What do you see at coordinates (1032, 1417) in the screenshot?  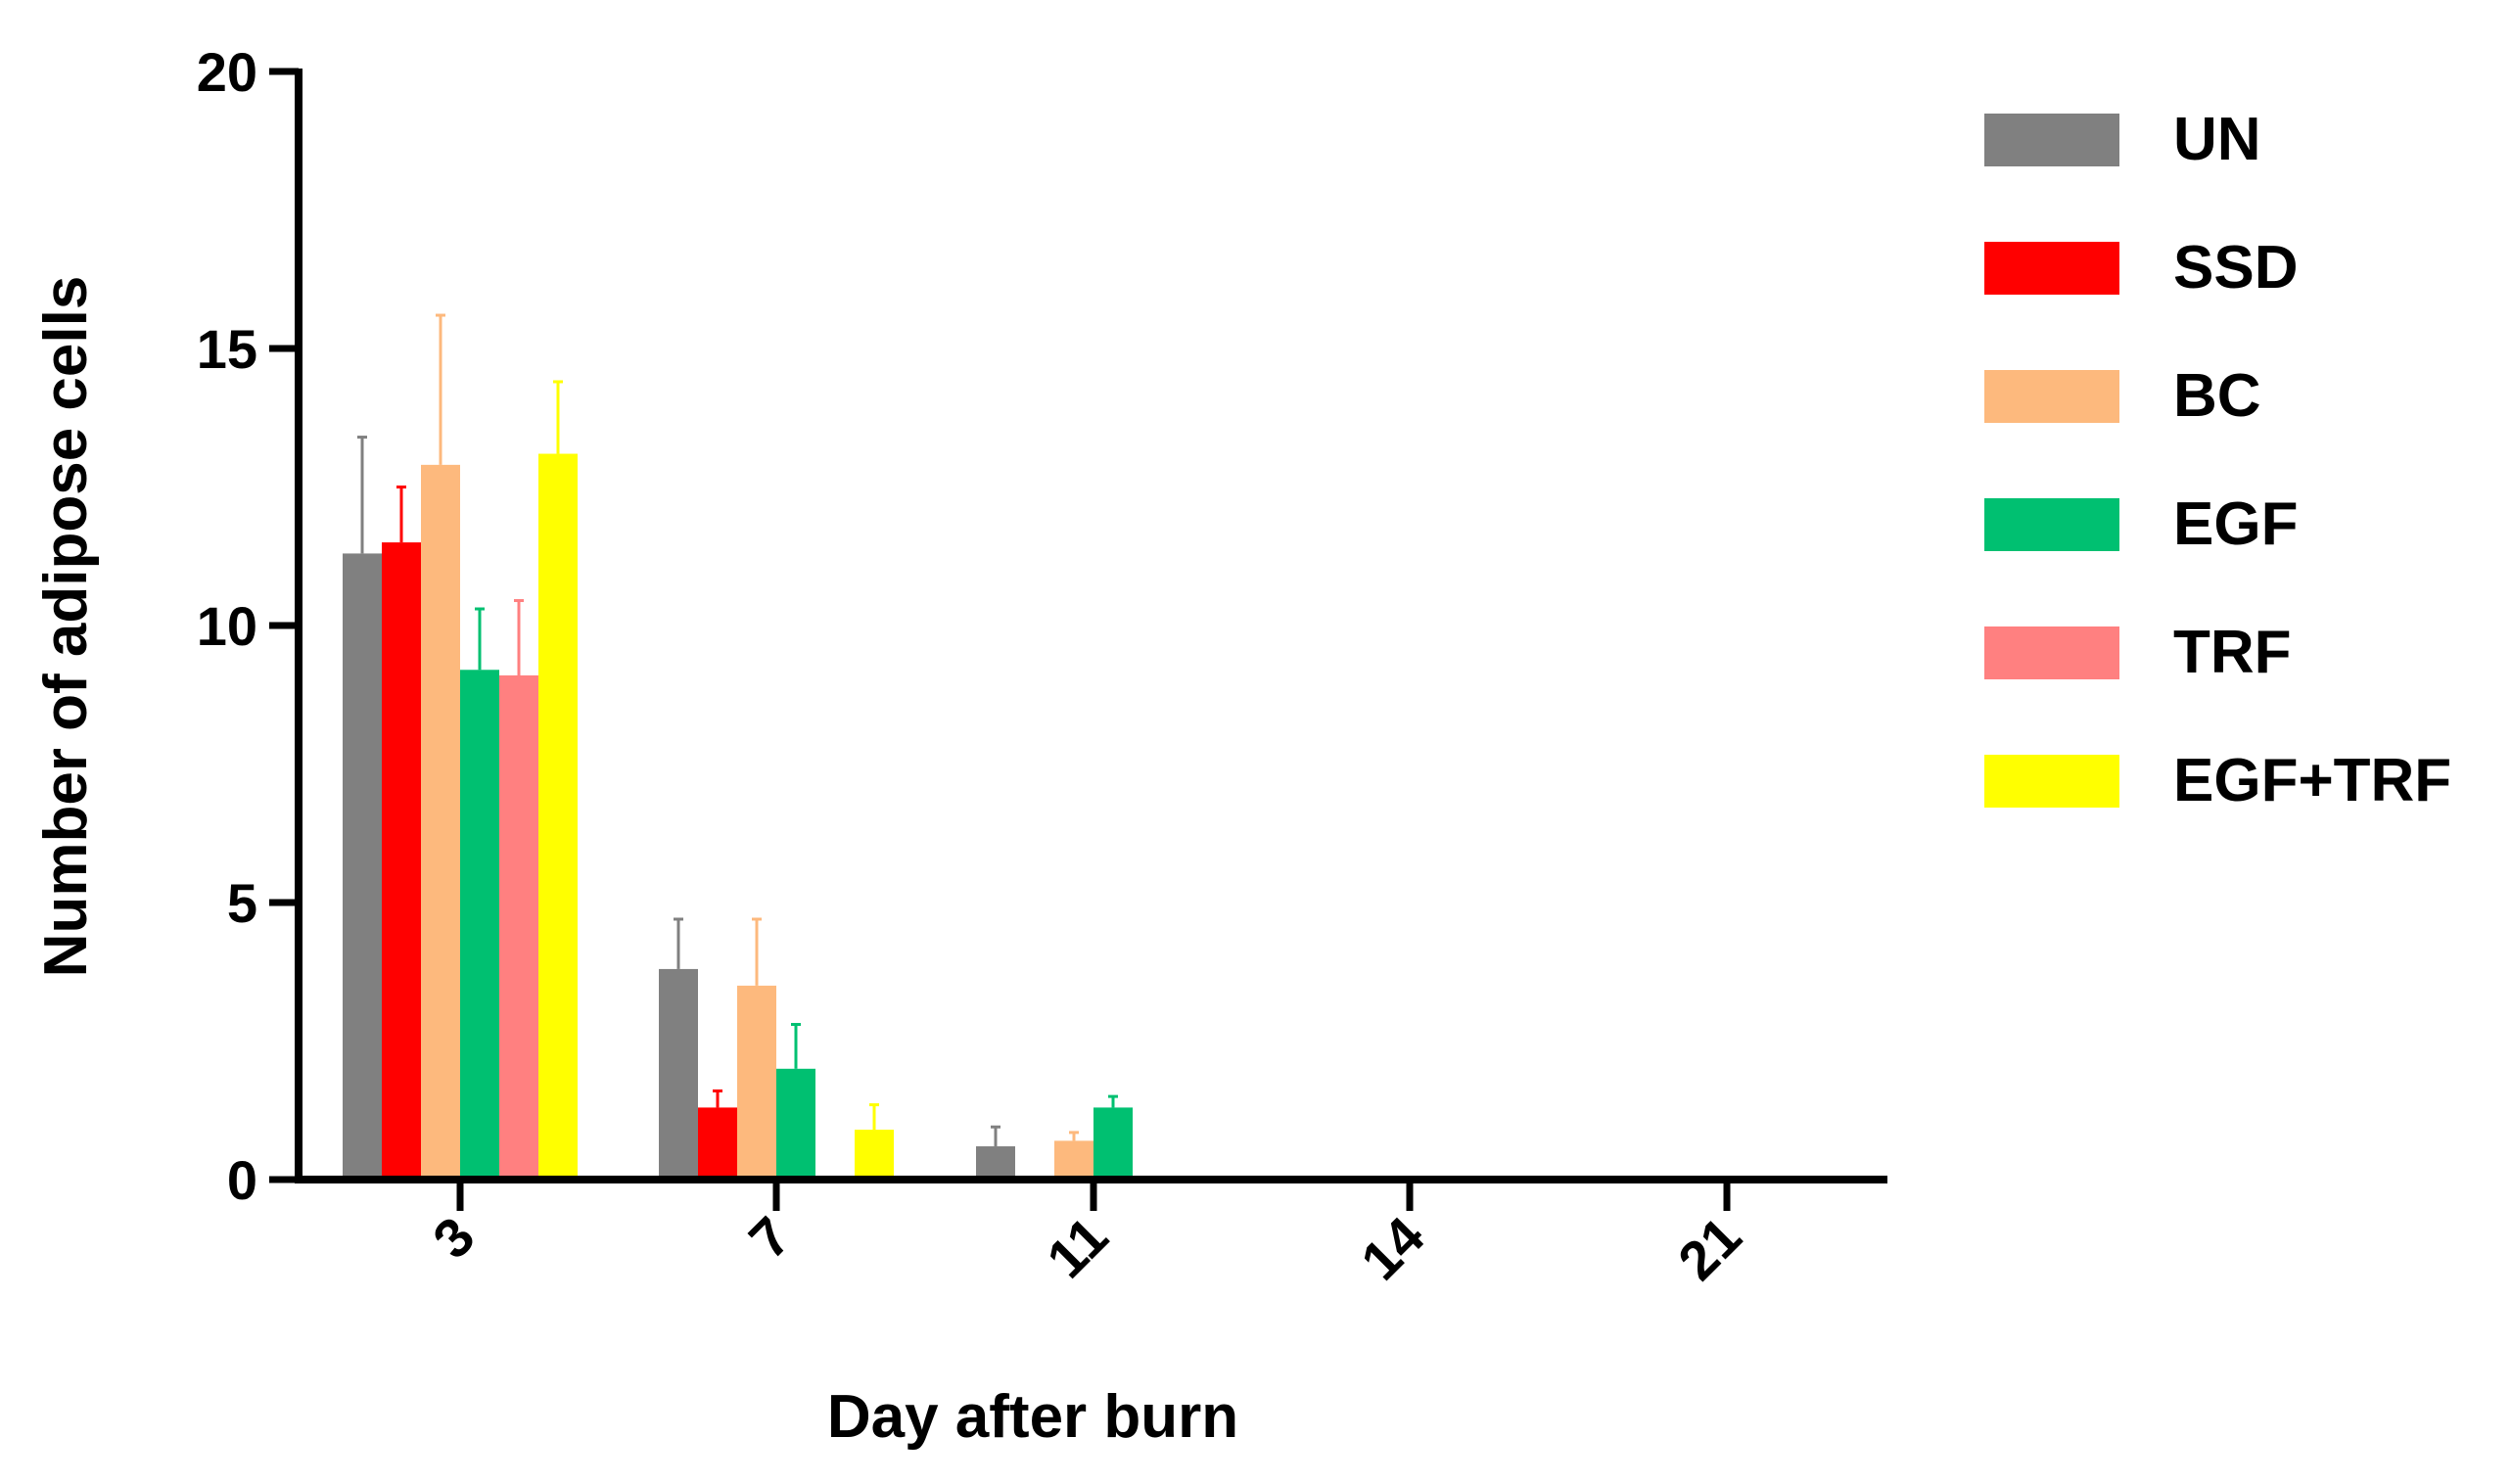 I see `x-axis-title: Day after burn` at bounding box center [1032, 1417].